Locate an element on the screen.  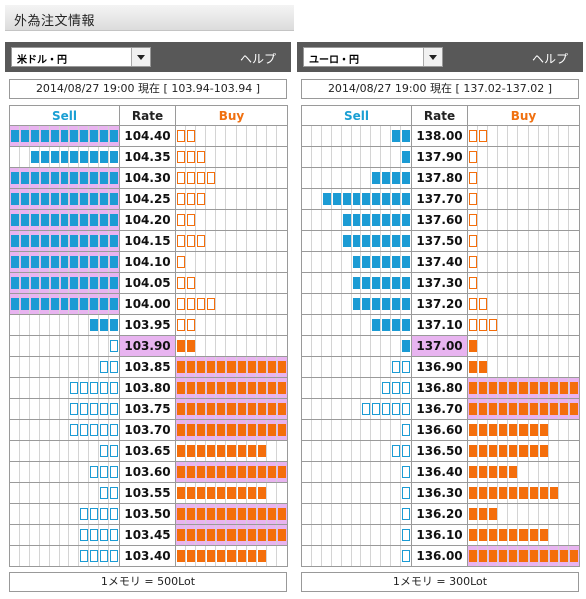
order-book-row: 137.40 is located at coordinates (440, 262).